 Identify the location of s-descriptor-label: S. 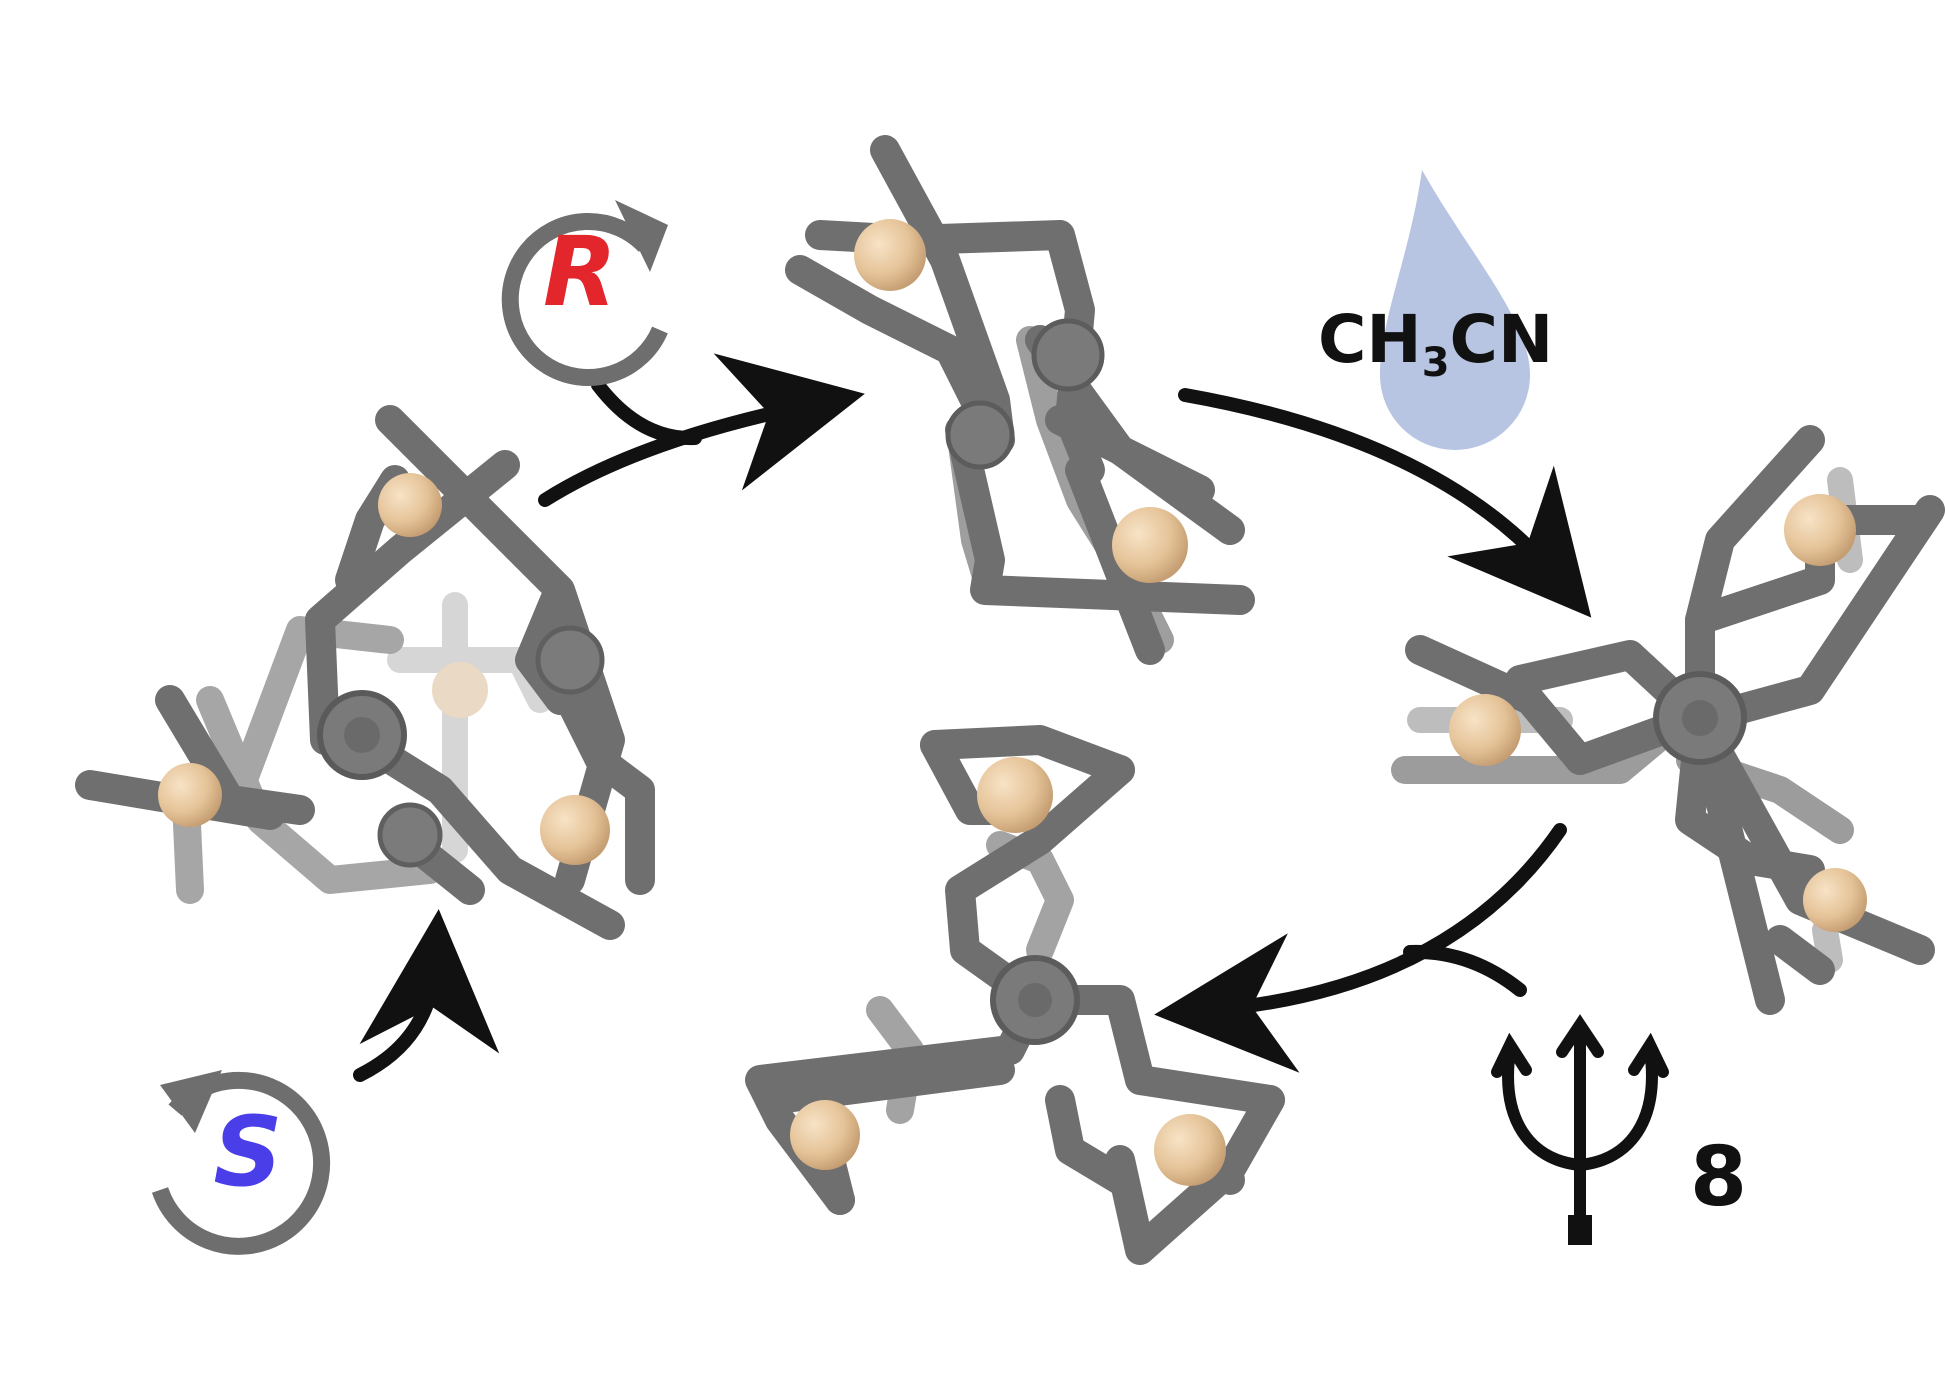
(247, 1152).